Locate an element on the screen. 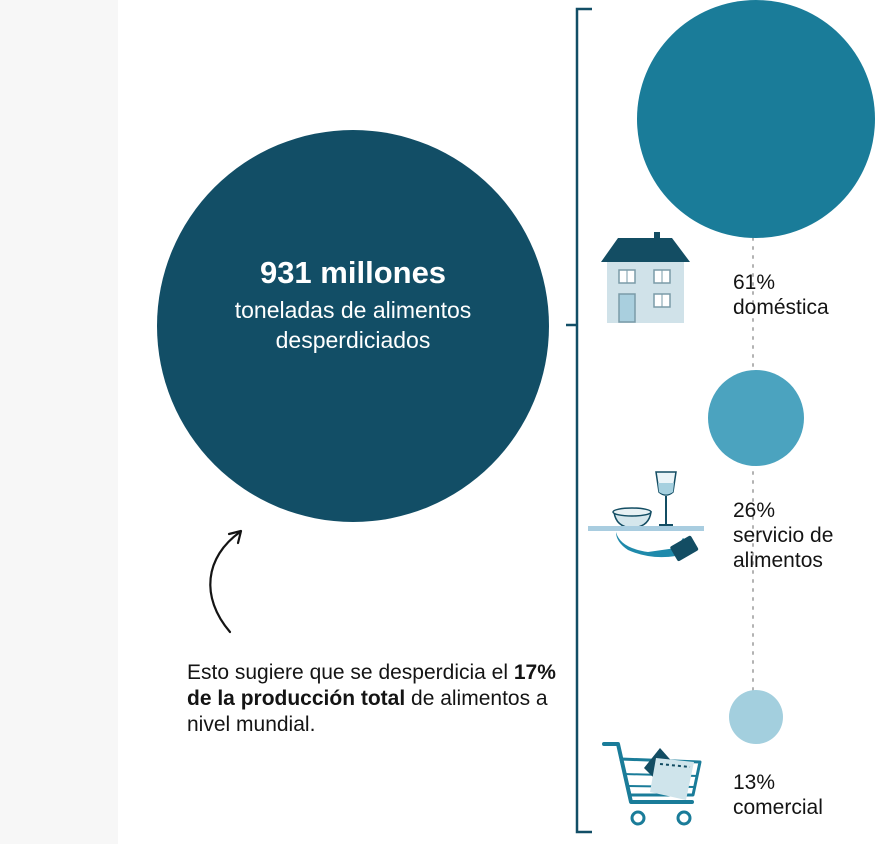 Image resolution: width=890 pixels, height=844 pixels. category-circle-food-service is located at coordinates (756, 418).